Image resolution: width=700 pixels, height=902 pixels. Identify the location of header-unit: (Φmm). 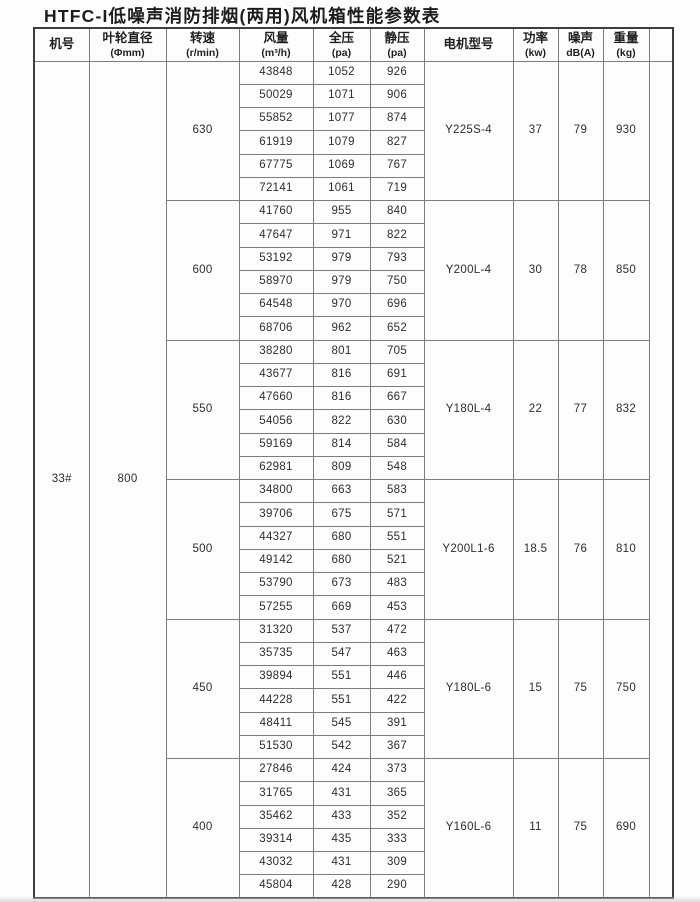
(127, 52).